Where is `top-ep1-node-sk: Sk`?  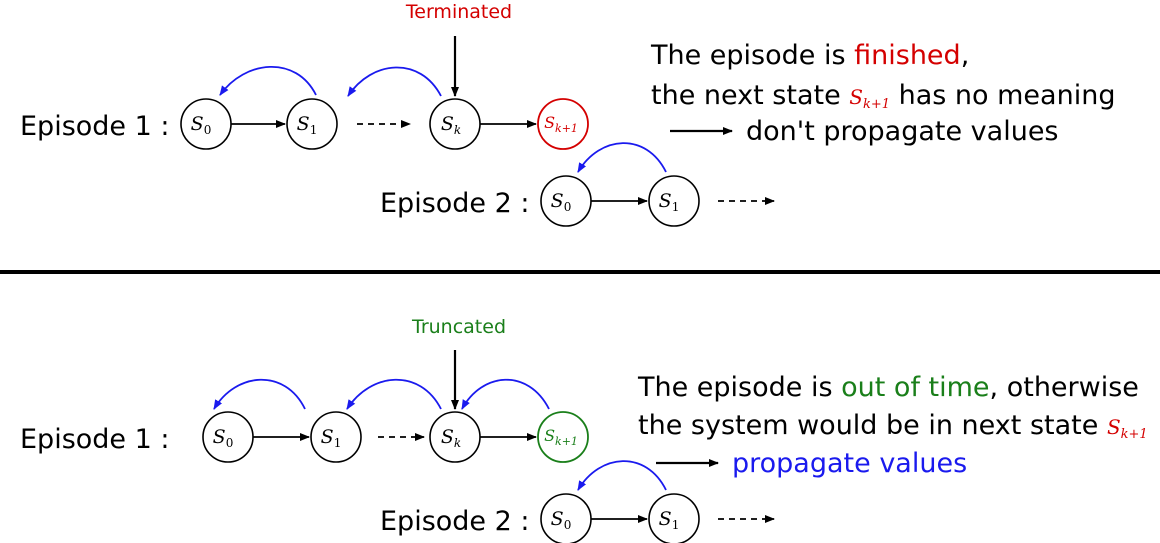
top-ep1-node-sk: Sk is located at coordinates (455, 124).